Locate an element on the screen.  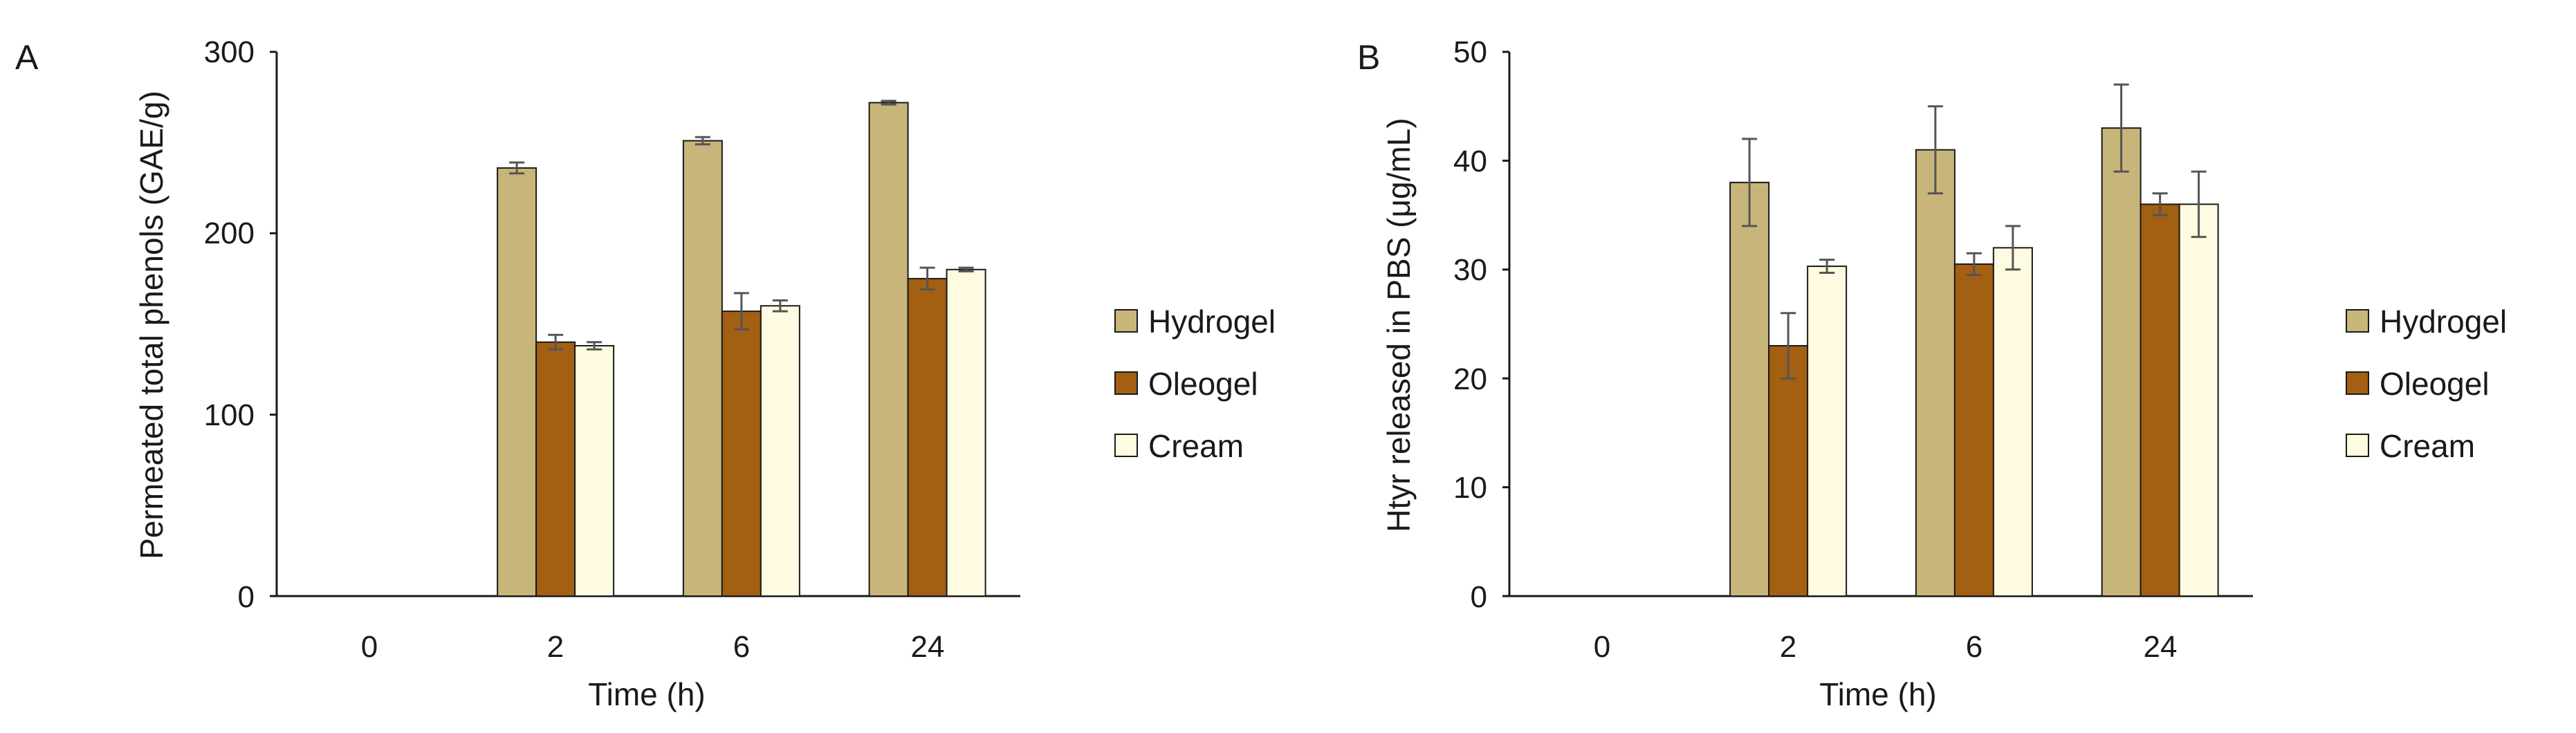
panel-a-y-tick-label: 100 is located at coordinates (229, 415).